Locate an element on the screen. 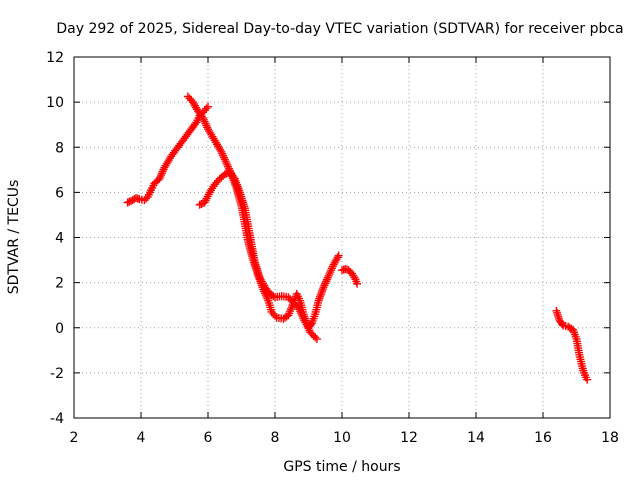 The width and height of the screenshot is (640, 480). x-tick-label: 12 is located at coordinates (409, 438).